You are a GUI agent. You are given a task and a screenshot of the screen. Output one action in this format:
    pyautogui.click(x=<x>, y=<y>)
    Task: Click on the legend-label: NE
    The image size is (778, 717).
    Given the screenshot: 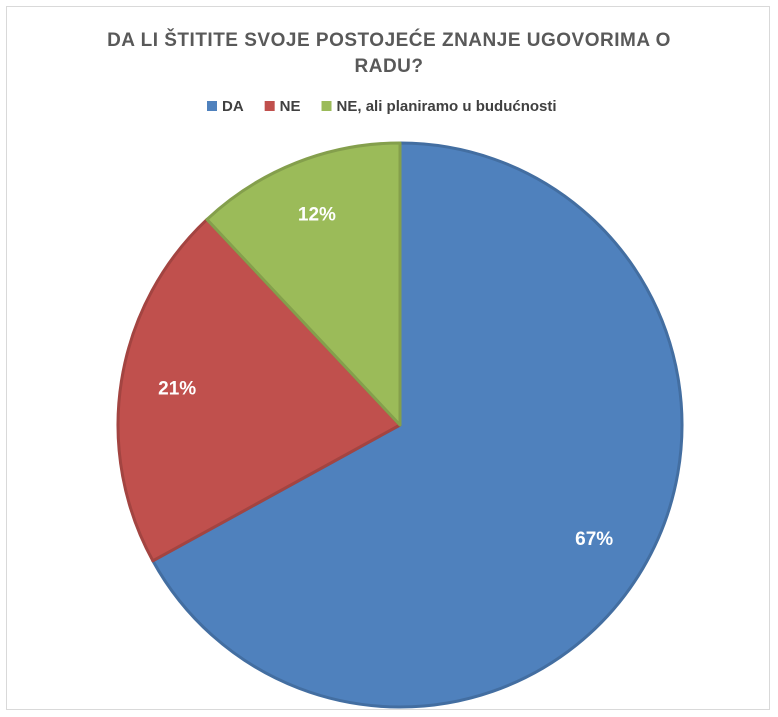 What is the action you would take?
    pyautogui.click(x=290, y=106)
    